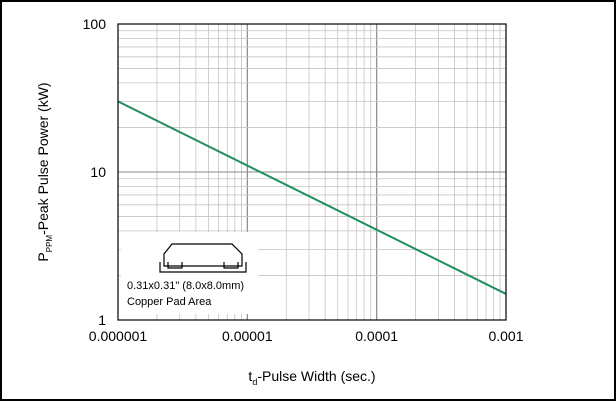  What do you see at coordinates (95, 24) in the screenshot?
I see `y-tick-label: 100` at bounding box center [95, 24].